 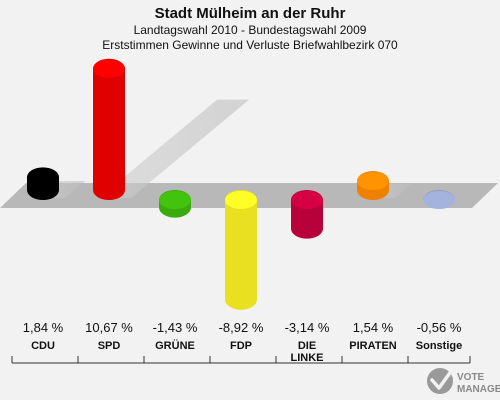 I want to click on chart-subtitle-1: Landtagswahl 2010 - Bundestagswahl 2009, so click(x=250, y=30).